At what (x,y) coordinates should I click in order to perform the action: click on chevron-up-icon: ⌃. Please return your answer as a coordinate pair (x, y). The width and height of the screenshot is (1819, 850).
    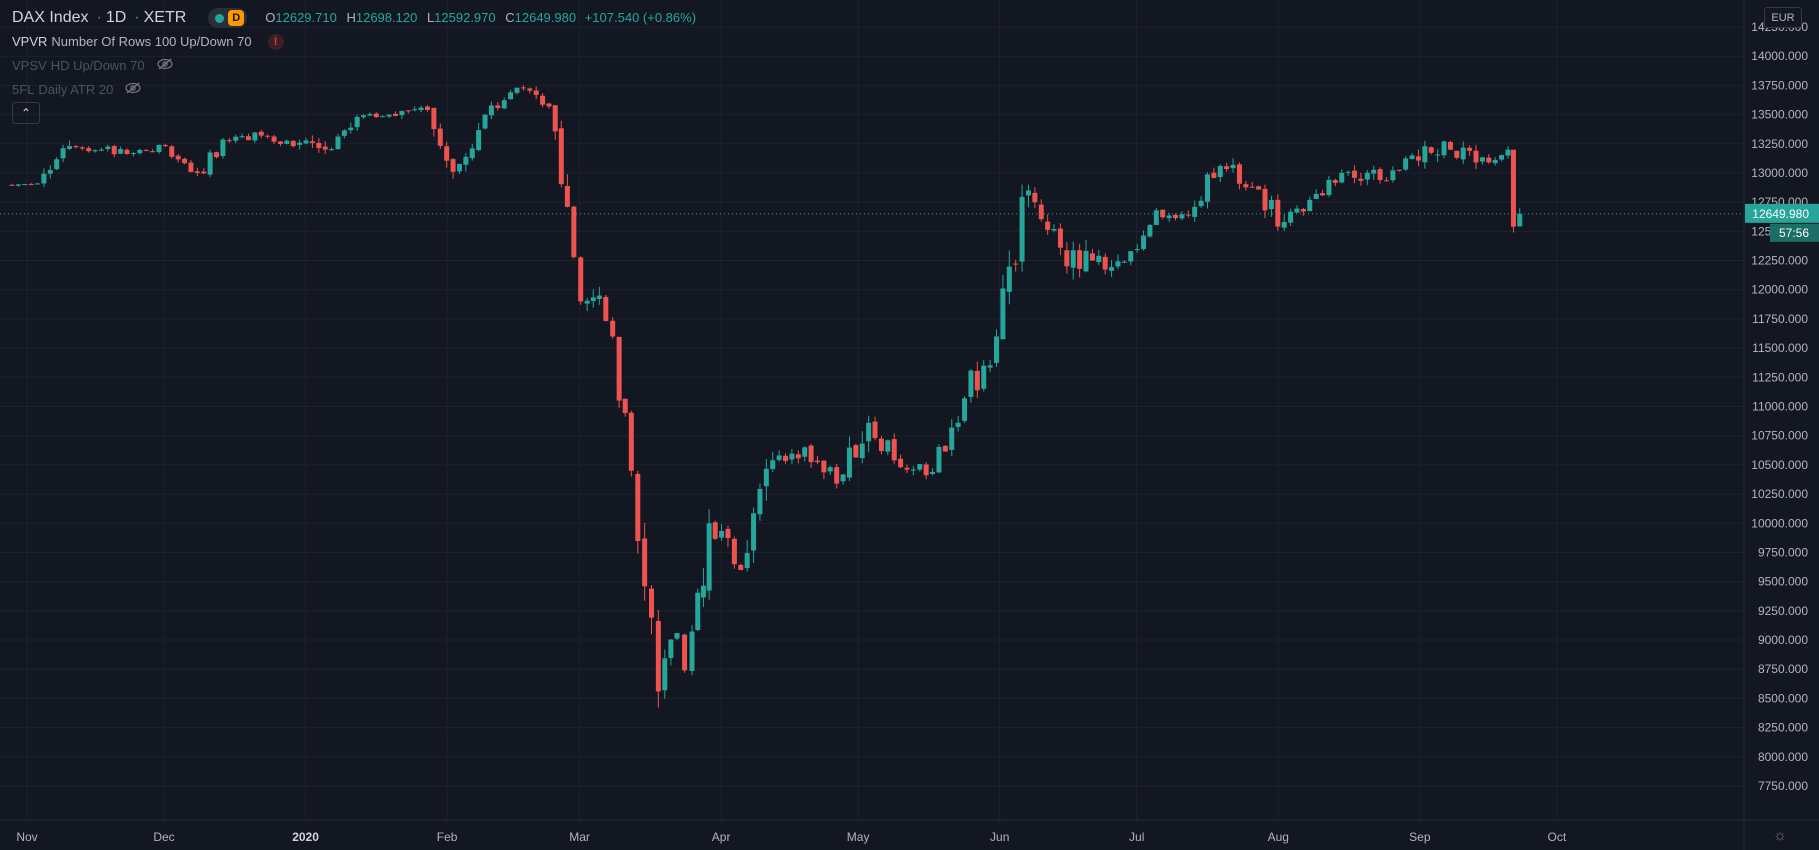
    Looking at the image, I should click on (26, 113).